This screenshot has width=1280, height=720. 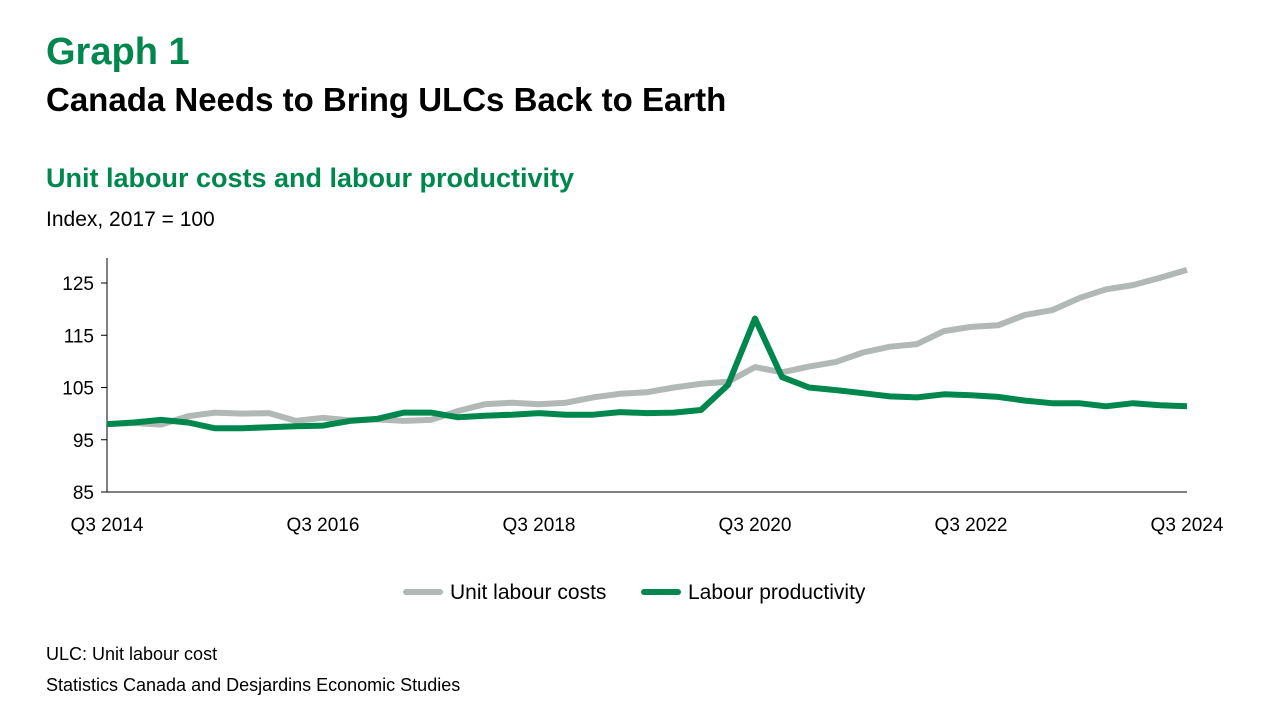 What do you see at coordinates (323, 525) in the screenshot?
I see `x-tick-label: Q3 2016` at bounding box center [323, 525].